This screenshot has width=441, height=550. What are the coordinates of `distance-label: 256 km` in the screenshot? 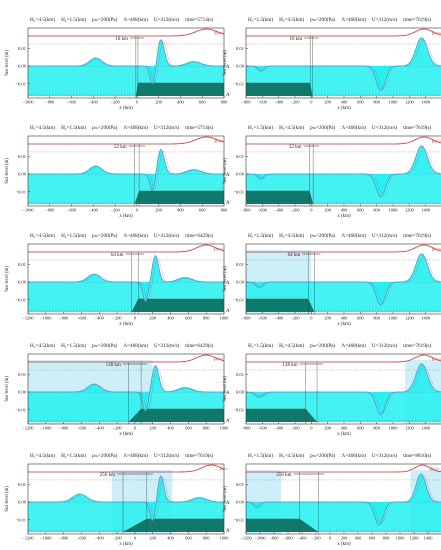 It's located at (283, 475).